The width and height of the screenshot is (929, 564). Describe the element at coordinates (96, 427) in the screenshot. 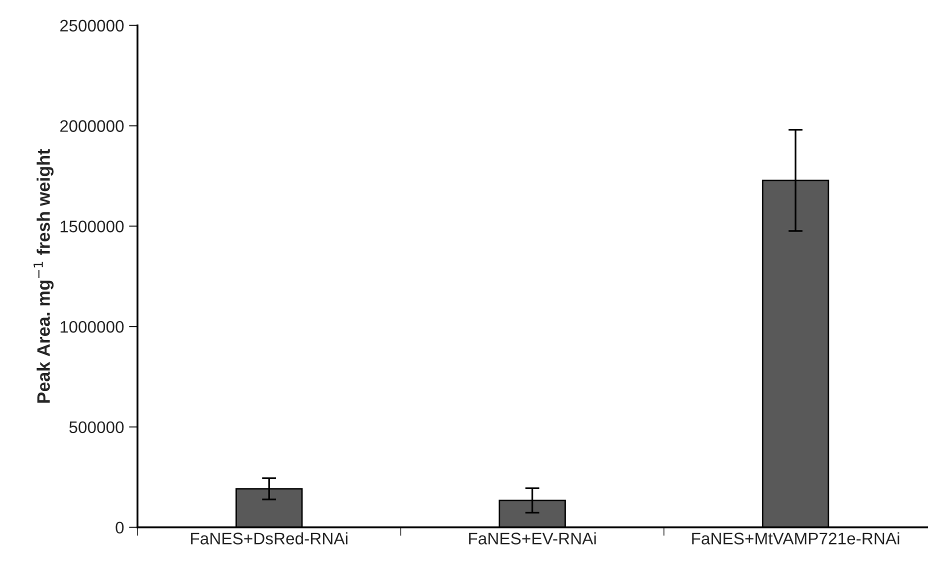

I see `y-tick-label: 500000` at that location.